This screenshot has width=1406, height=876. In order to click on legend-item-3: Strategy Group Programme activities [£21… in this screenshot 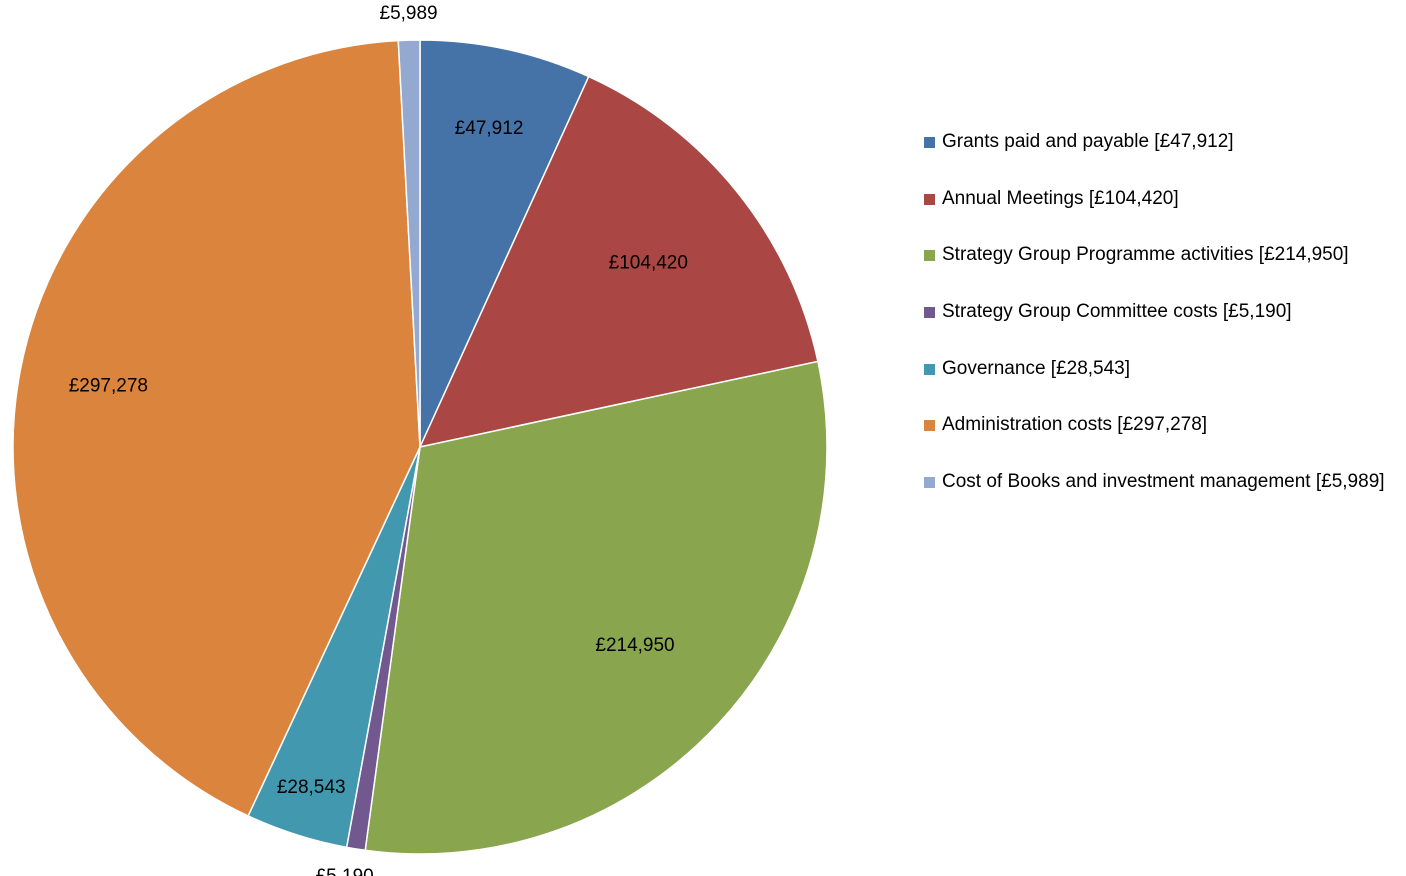, I will do `click(1154, 272)`.